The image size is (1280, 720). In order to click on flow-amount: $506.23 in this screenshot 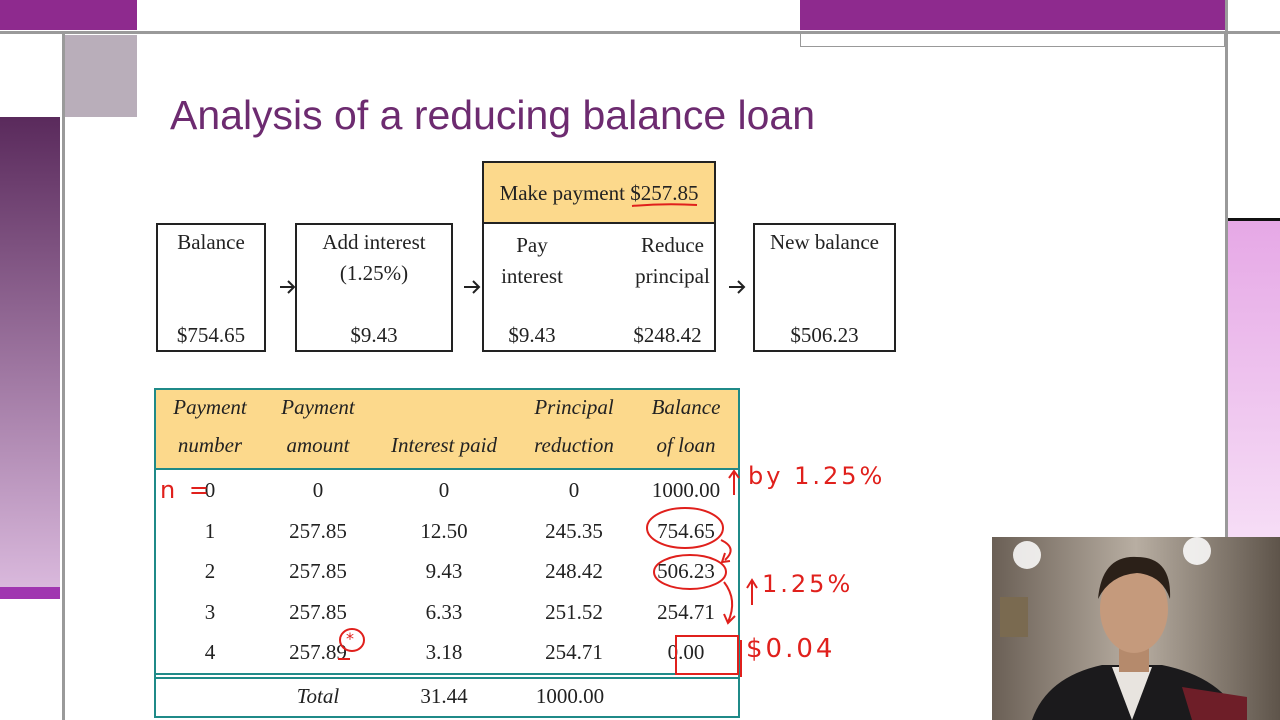, I will do `click(824, 335)`.